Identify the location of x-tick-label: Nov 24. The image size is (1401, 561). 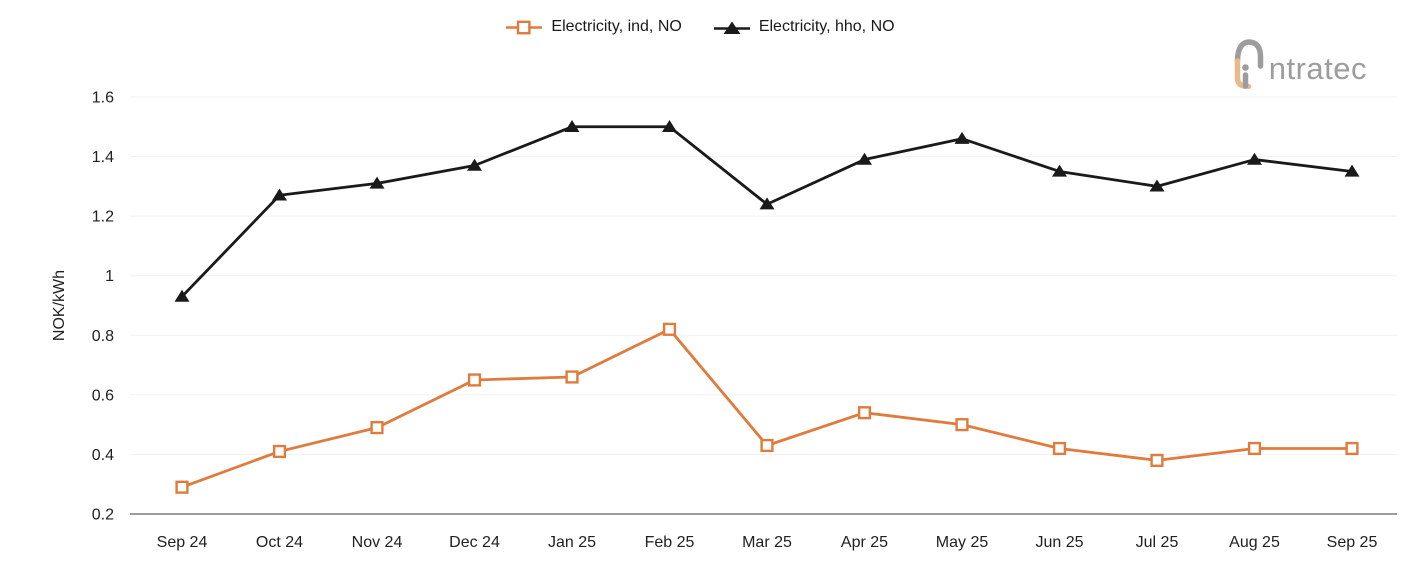
(377, 542).